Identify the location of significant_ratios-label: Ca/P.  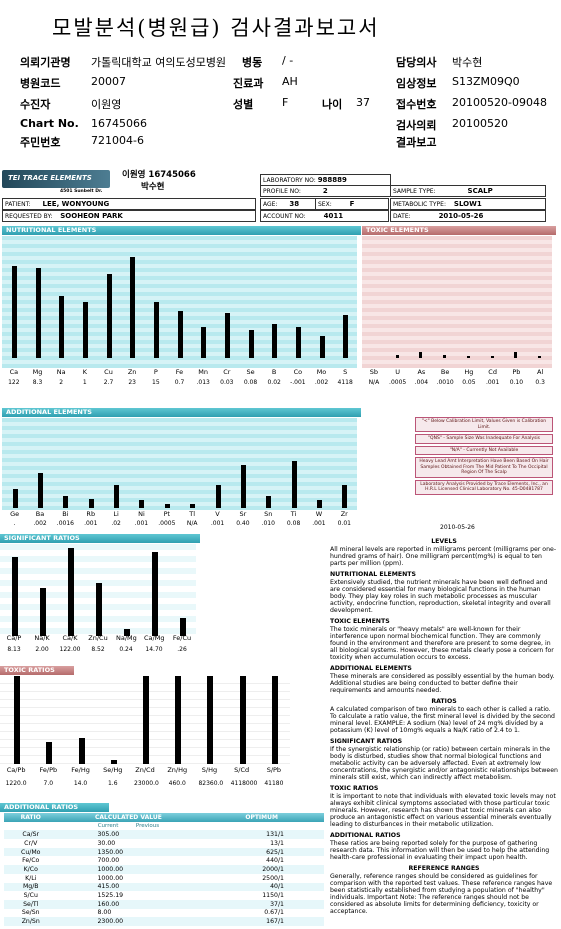
(14, 638).